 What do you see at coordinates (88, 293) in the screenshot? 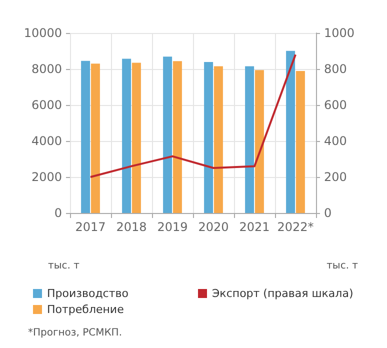
I see `legend-label: Производство` at bounding box center [88, 293].